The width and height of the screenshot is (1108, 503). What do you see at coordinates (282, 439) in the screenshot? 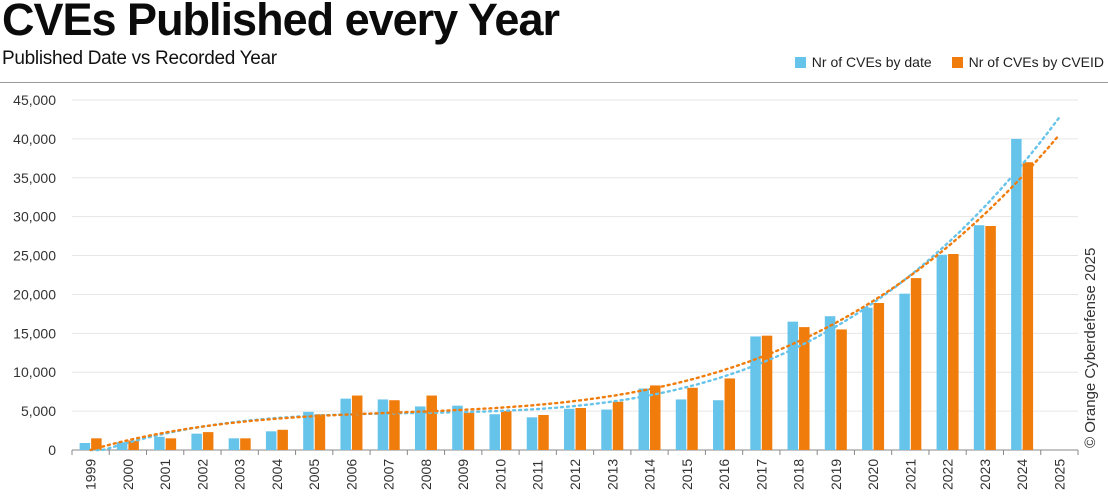
I see `bar-by-cveid-2004` at bounding box center [282, 439].